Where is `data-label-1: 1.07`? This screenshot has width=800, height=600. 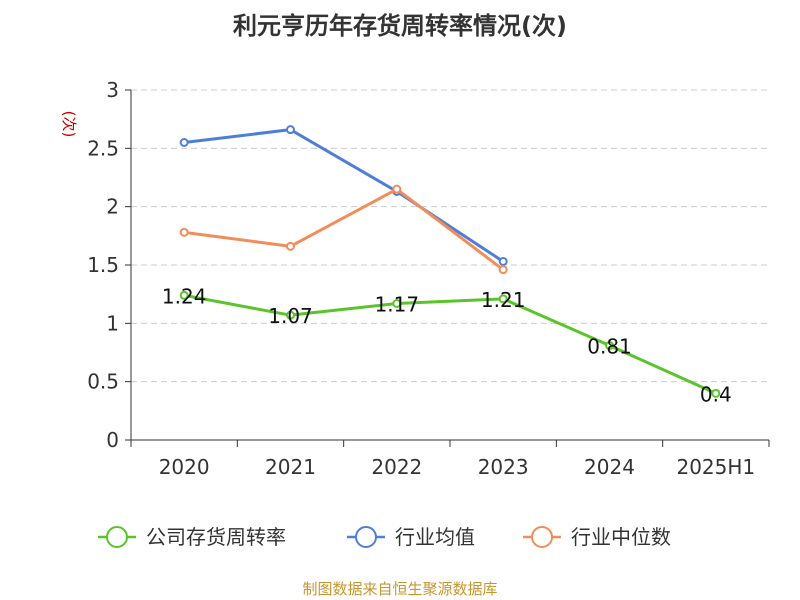
data-label-1: 1.07 is located at coordinates (290, 316).